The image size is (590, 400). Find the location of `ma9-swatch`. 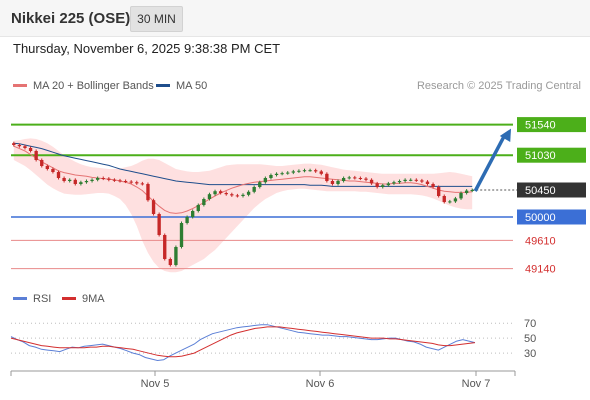

ma9-swatch is located at coordinates (69, 298).